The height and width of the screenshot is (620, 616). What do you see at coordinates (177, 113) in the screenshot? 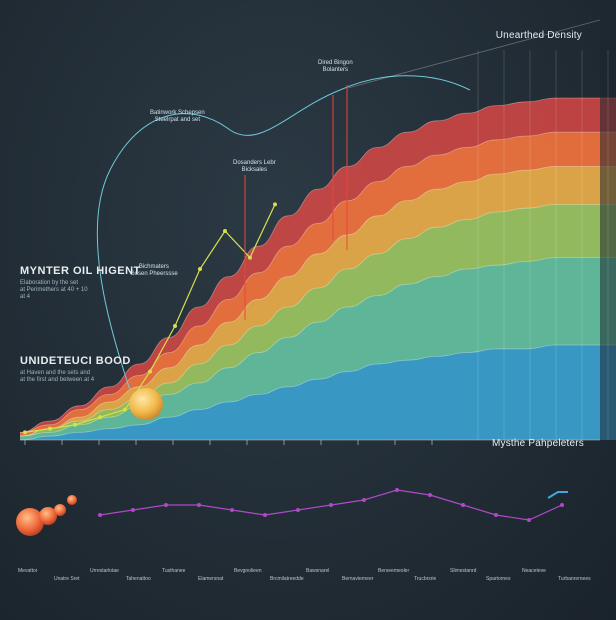
I see `callout-2-label: Batinwork Schepsen` at bounding box center [177, 113].